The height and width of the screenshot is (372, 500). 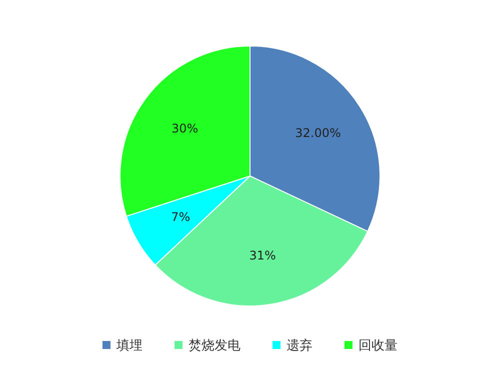 What do you see at coordinates (318, 133) in the screenshot?
I see `data-label: 32.00%` at bounding box center [318, 133].